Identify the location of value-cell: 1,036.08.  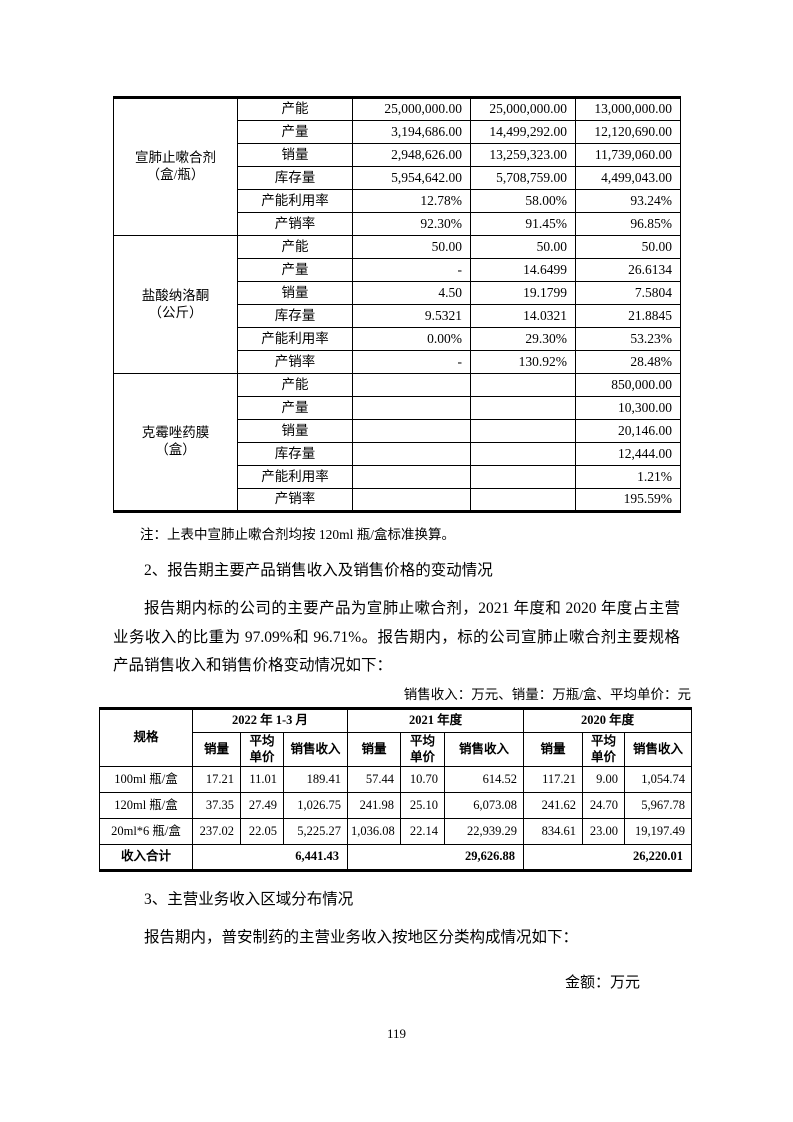
(374, 832).